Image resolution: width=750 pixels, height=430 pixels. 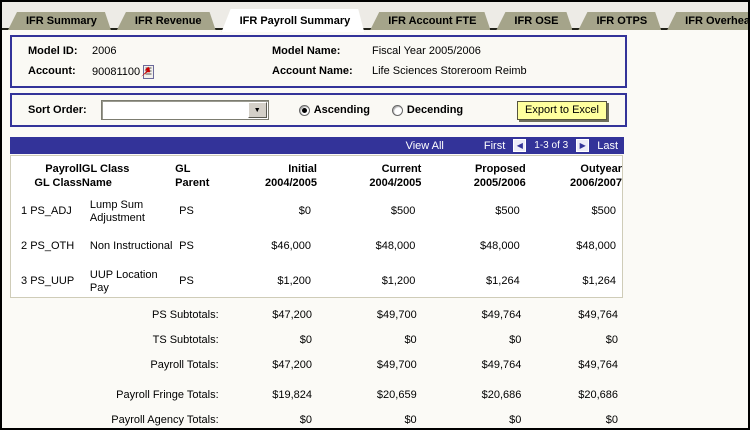 What do you see at coordinates (395, 246) in the screenshot?
I see `current-amount: $48,000` at bounding box center [395, 246].